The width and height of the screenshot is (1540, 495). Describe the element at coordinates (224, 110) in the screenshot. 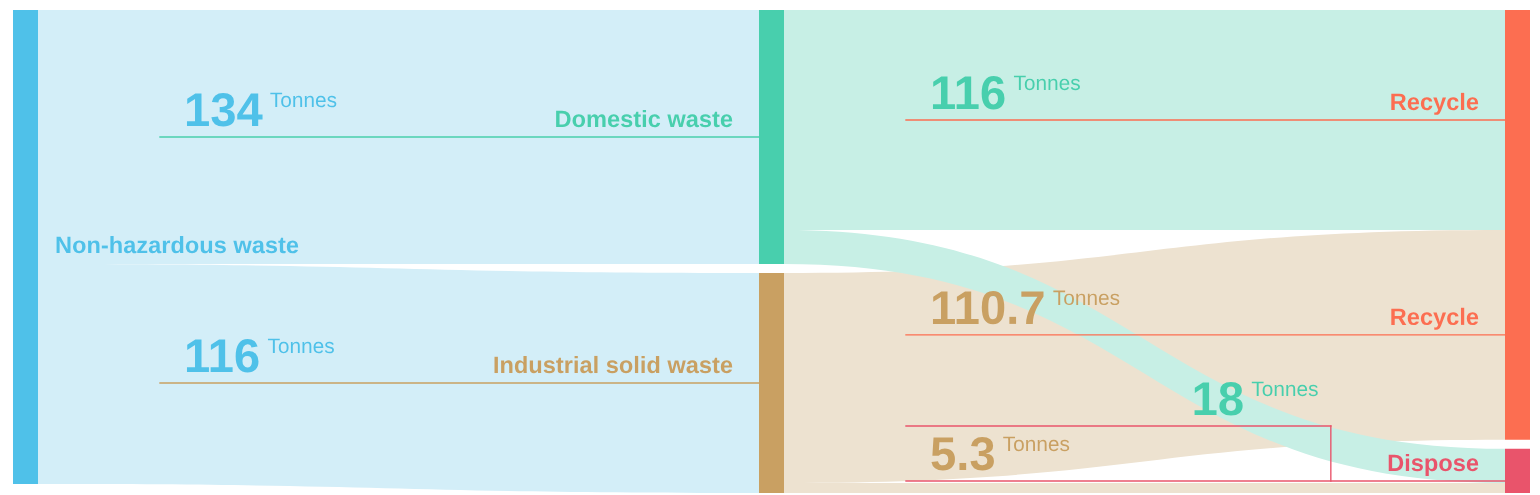

I see `data-label: 134` at that location.